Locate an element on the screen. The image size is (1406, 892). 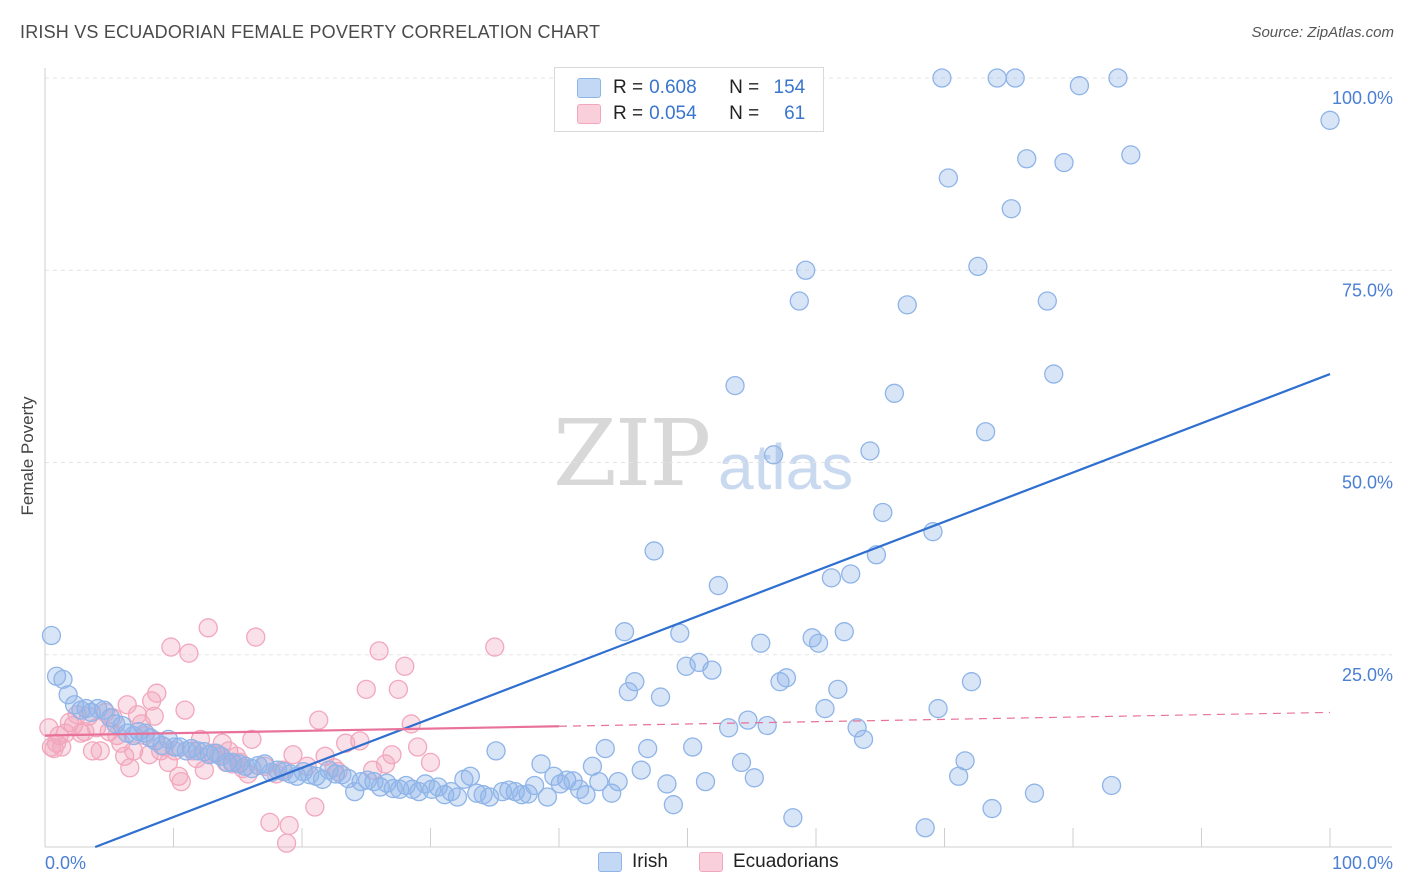
legend-item-irish: Irish is located at coordinates (633, 862).